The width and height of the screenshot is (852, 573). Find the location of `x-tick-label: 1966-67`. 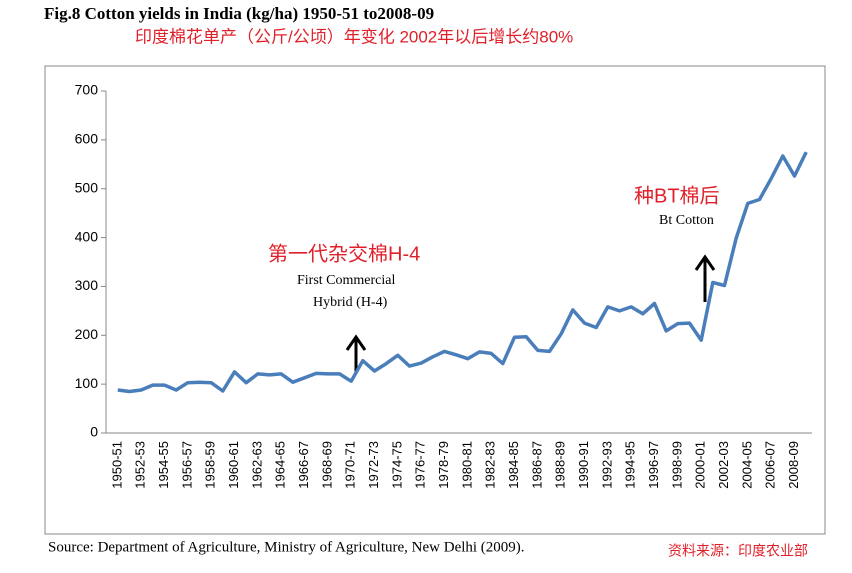

x-tick-label: 1966-67 is located at coordinates (303, 465).